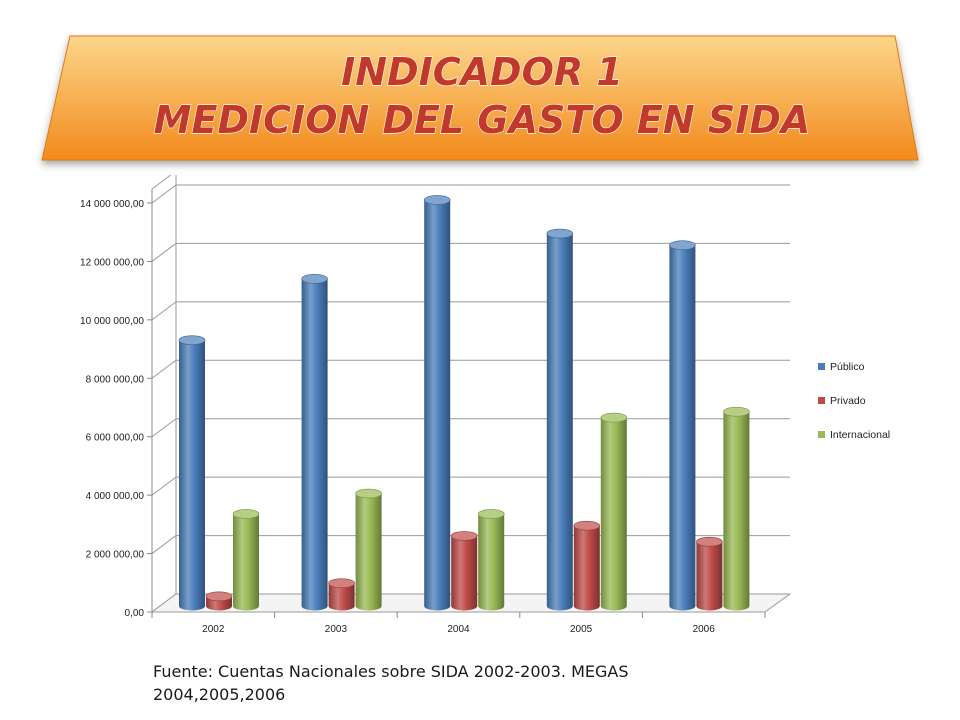 This screenshot has width=960, height=720. What do you see at coordinates (458, 629) in the screenshot?
I see `x-tick-label: 2004` at bounding box center [458, 629].